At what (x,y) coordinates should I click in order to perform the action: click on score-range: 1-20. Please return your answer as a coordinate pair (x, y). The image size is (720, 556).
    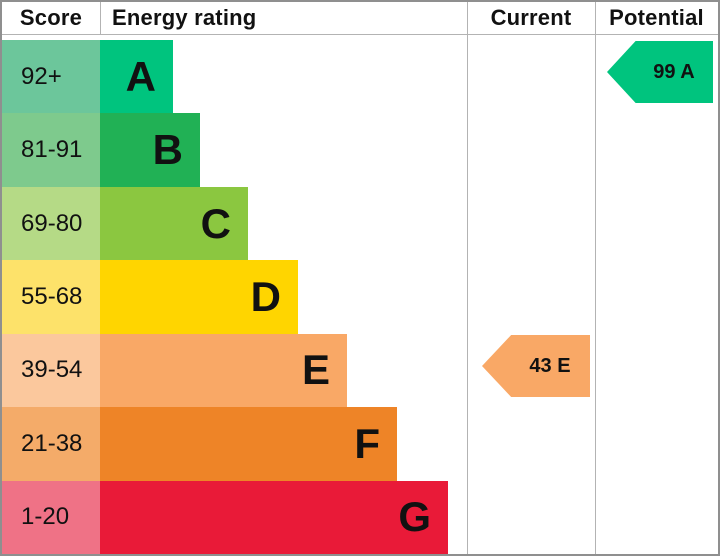
    Looking at the image, I should click on (51, 517).